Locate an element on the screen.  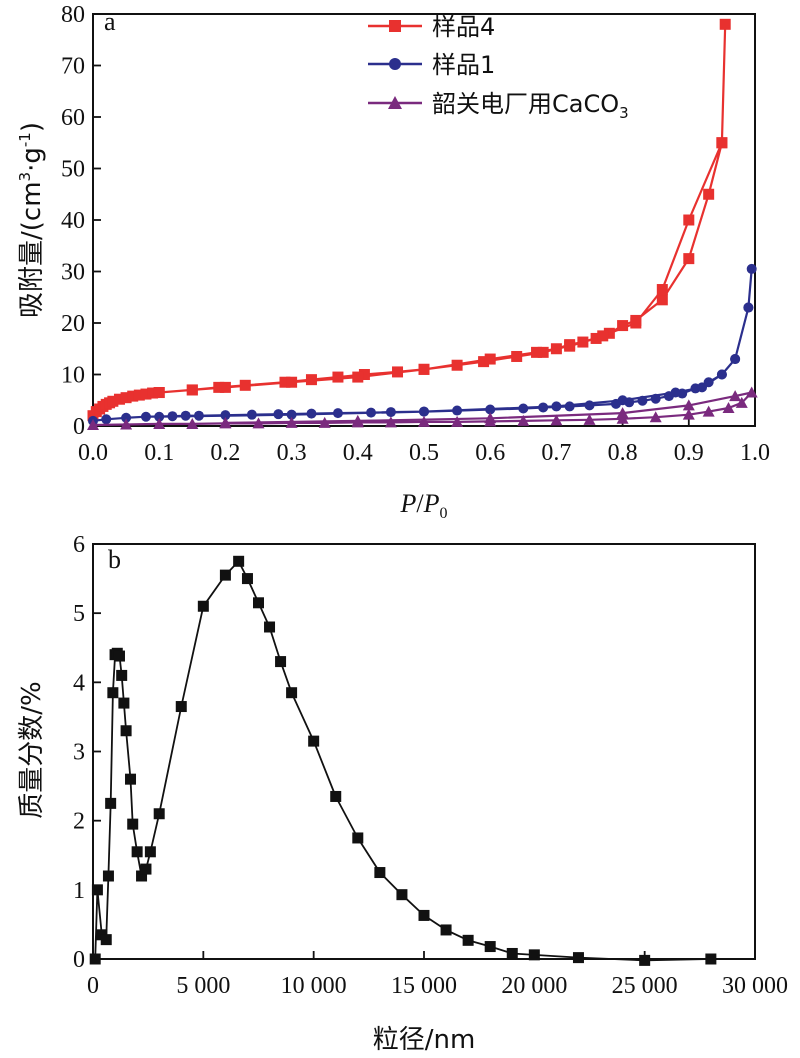
x-tick-label: 0.7 is located at coordinates (556, 453).